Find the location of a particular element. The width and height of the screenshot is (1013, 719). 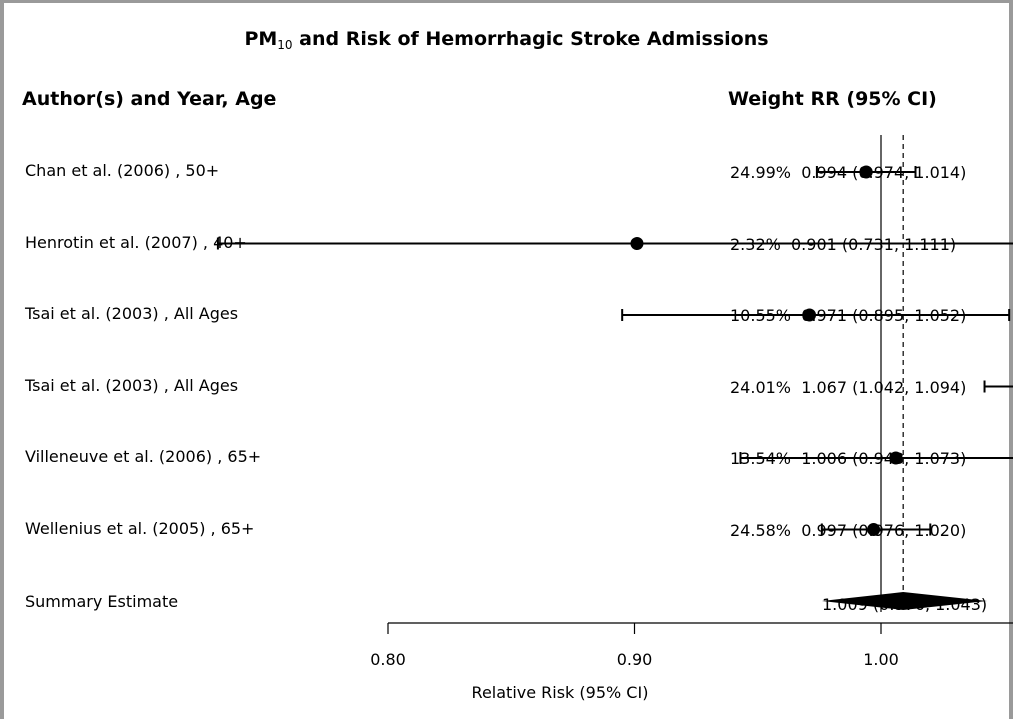

summary-label: Summary Estimate is located at coordinates (102, 601).